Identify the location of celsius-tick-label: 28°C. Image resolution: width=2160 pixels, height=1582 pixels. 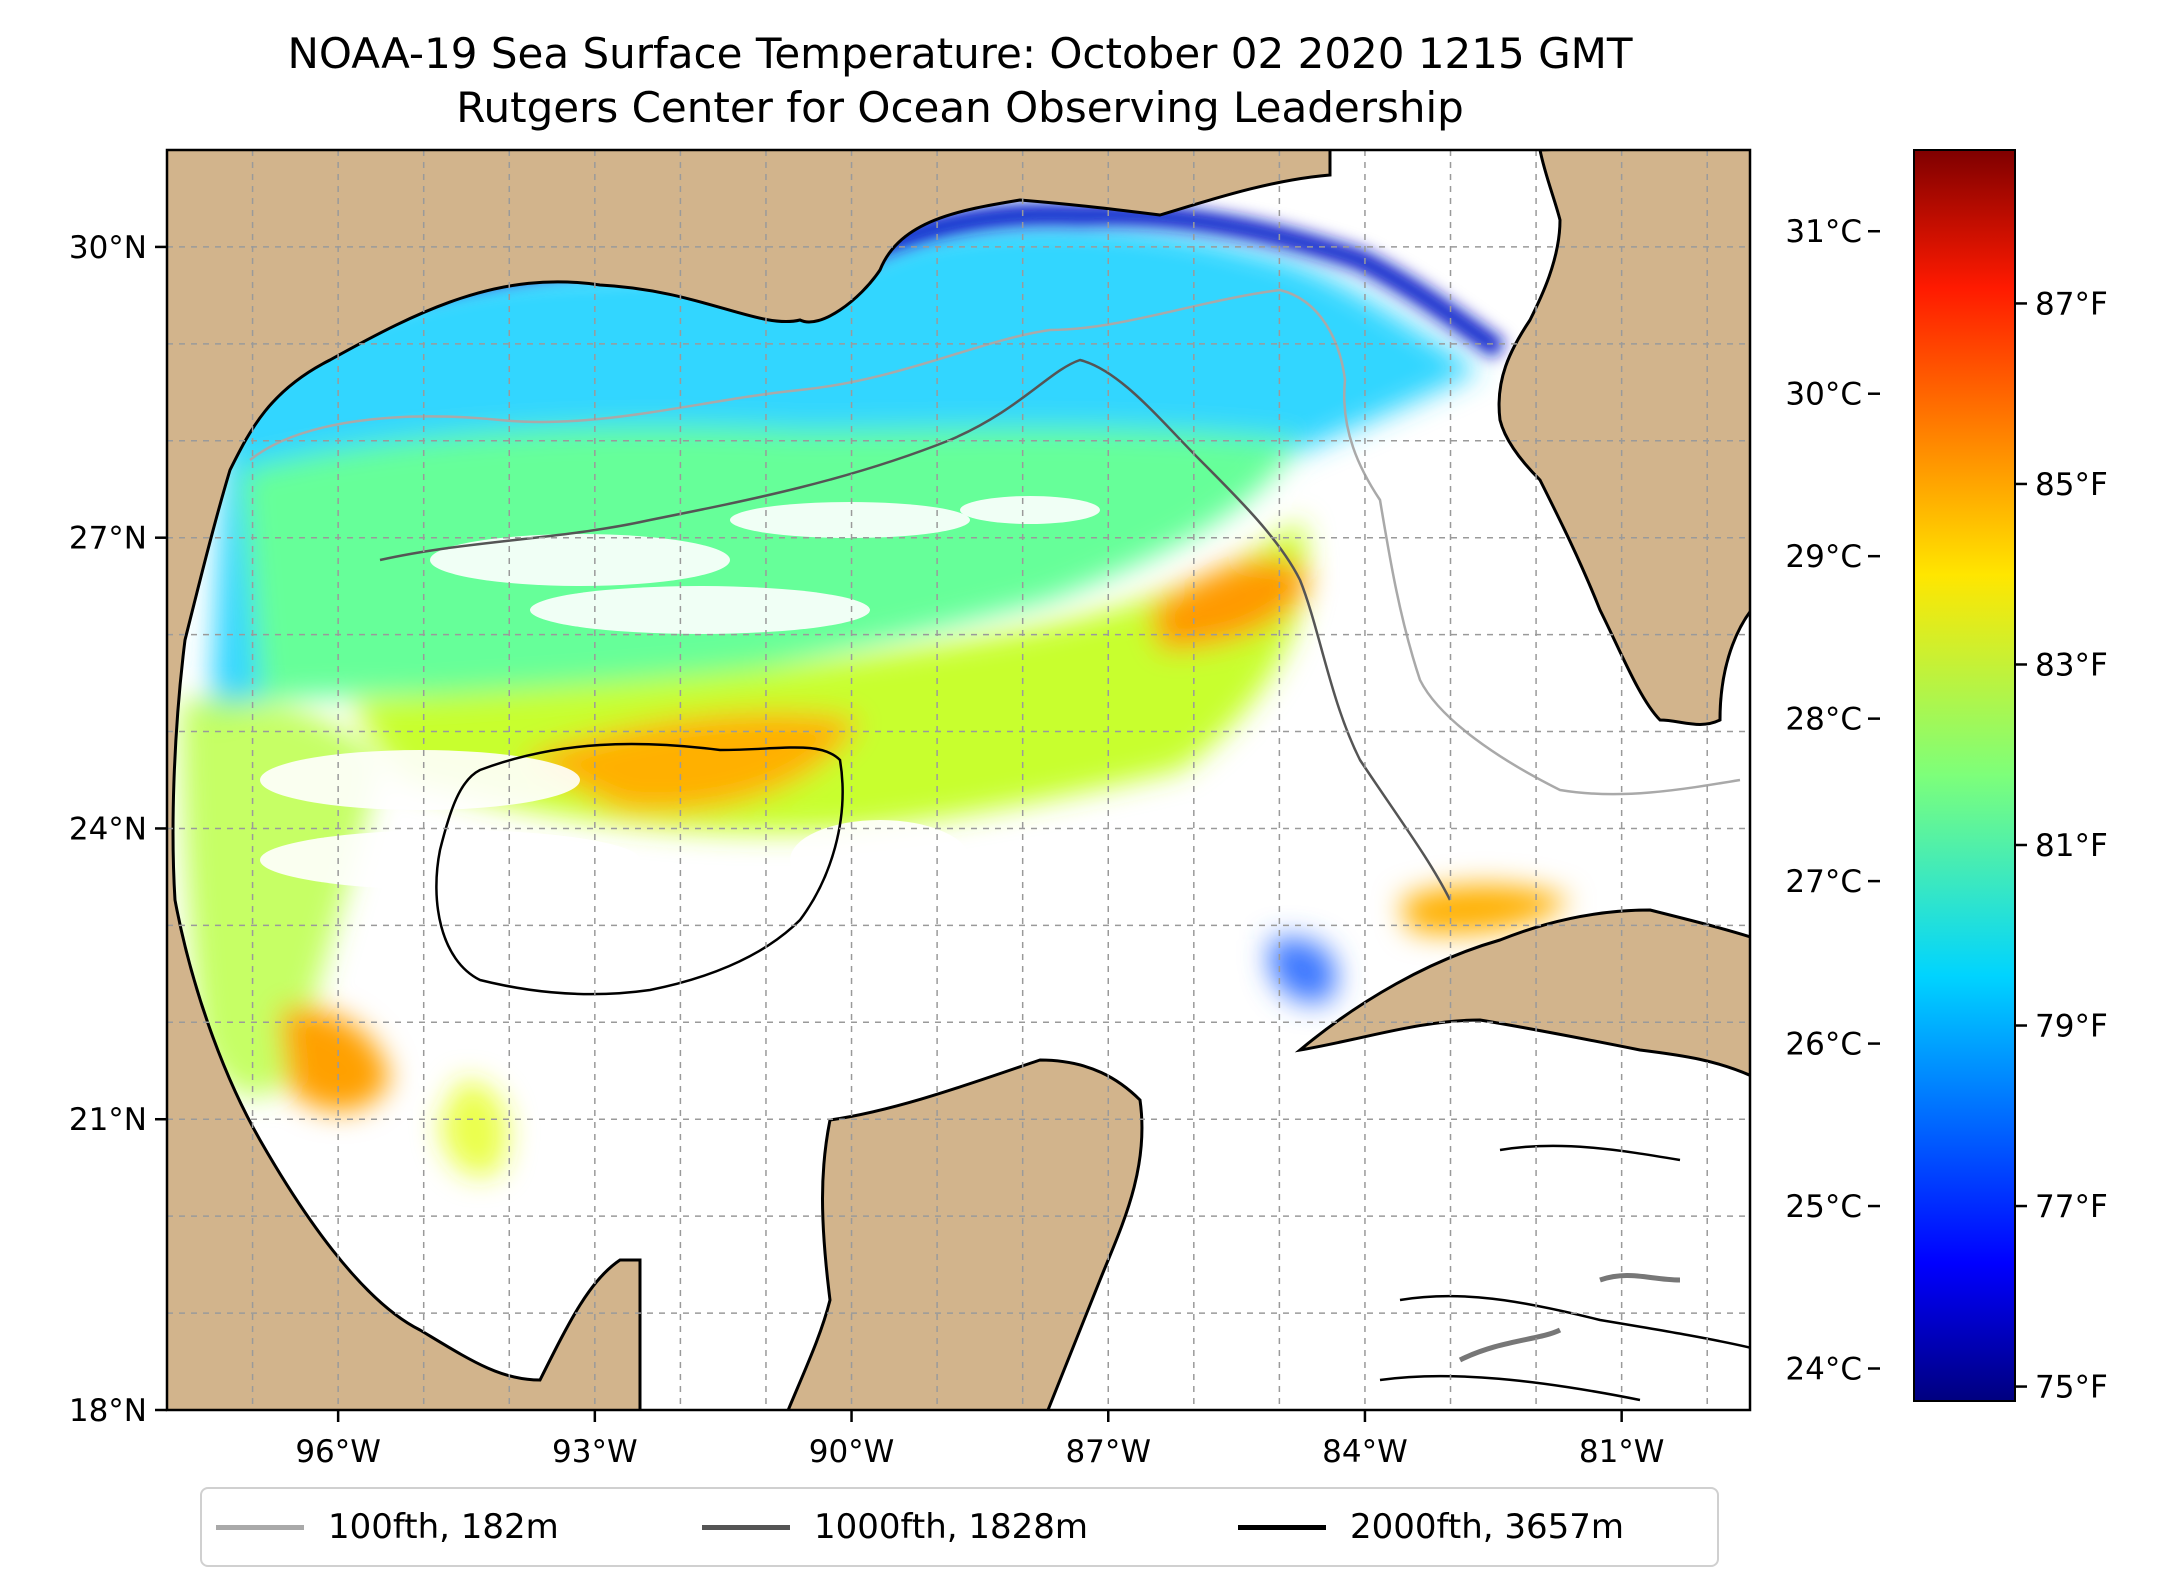
(1823, 720).